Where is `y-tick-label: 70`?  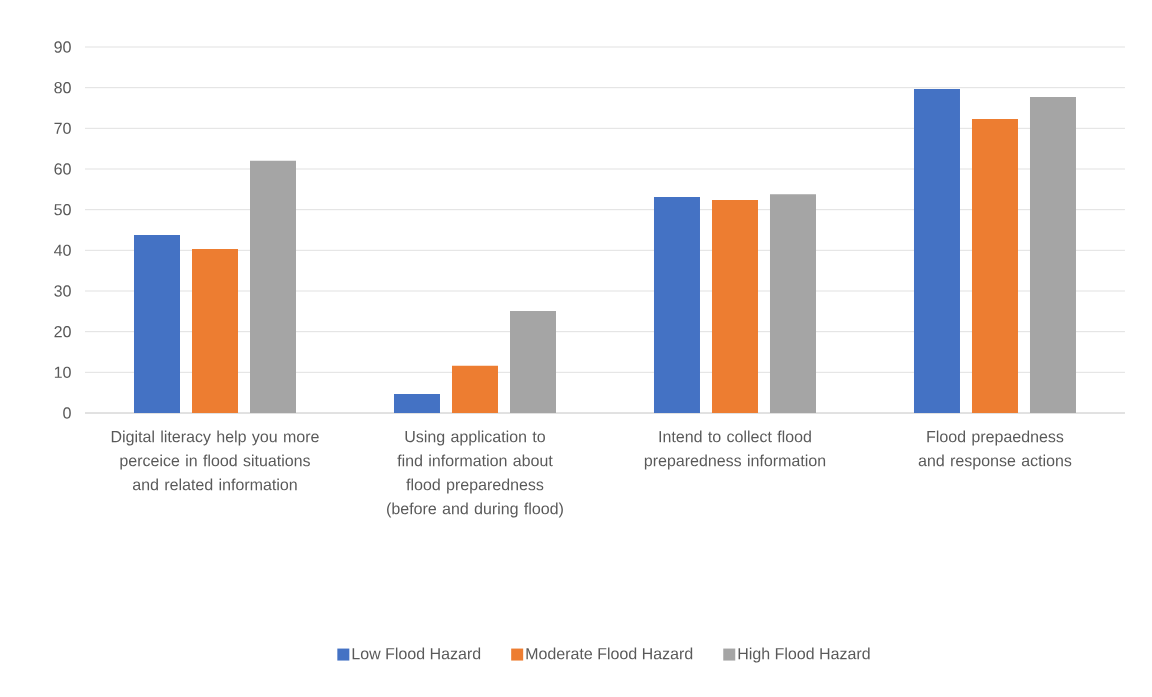
y-tick-label: 70 is located at coordinates (62, 128).